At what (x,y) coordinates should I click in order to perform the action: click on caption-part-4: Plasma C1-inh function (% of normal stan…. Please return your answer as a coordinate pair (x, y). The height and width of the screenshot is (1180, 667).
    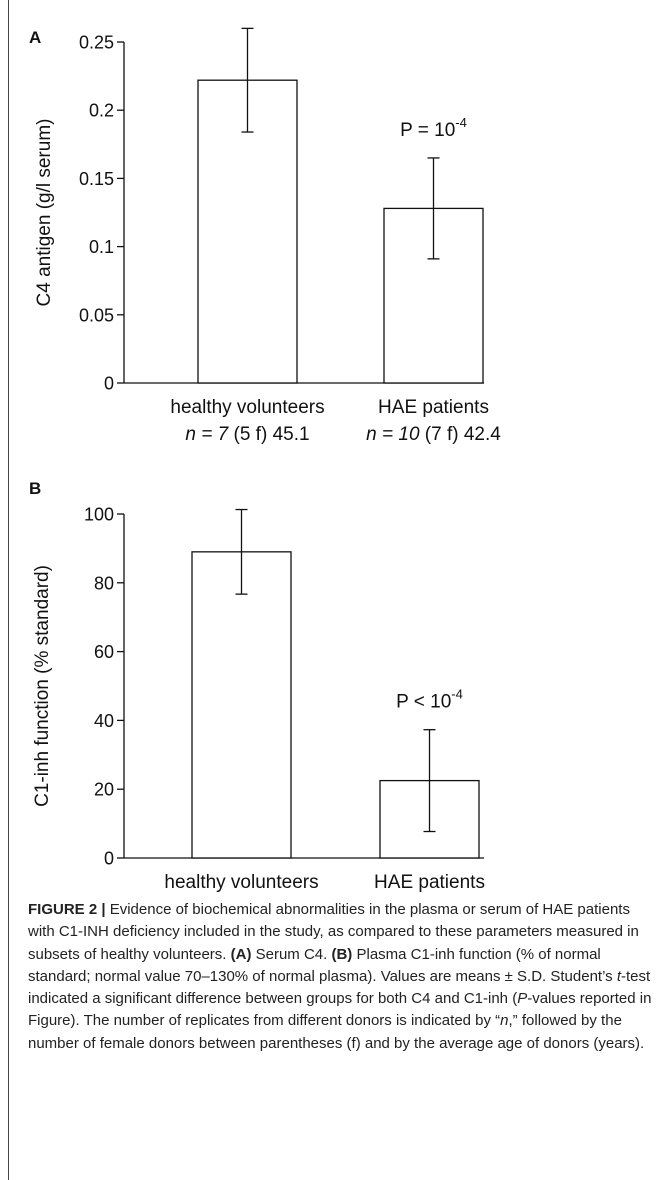
    Looking at the image, I should click on (322, 965).